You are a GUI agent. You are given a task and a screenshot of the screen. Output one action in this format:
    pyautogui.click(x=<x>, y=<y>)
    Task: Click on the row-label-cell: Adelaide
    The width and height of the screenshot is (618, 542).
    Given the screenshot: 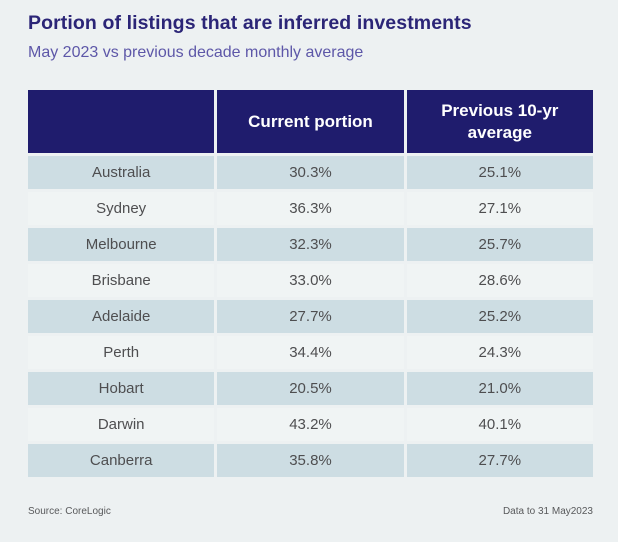 What is the action you would take?
    pyautogui.click(x=121, y=316)
    